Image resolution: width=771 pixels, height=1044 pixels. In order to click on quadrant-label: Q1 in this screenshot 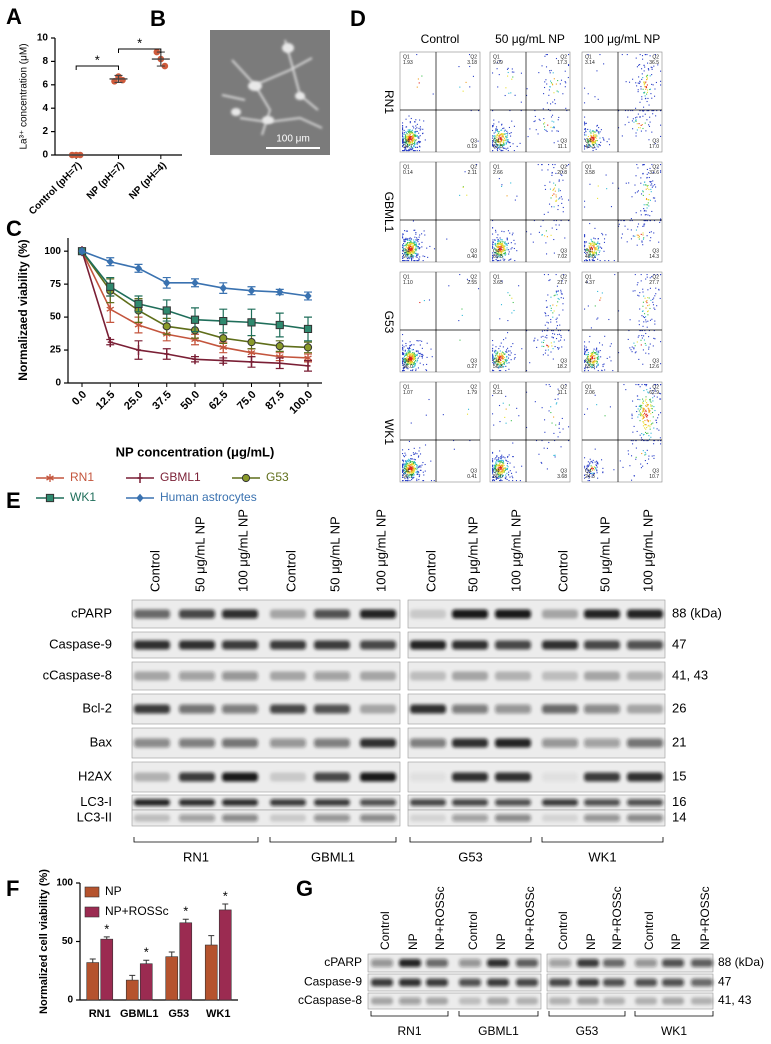, I will do `click(496, 277)`.